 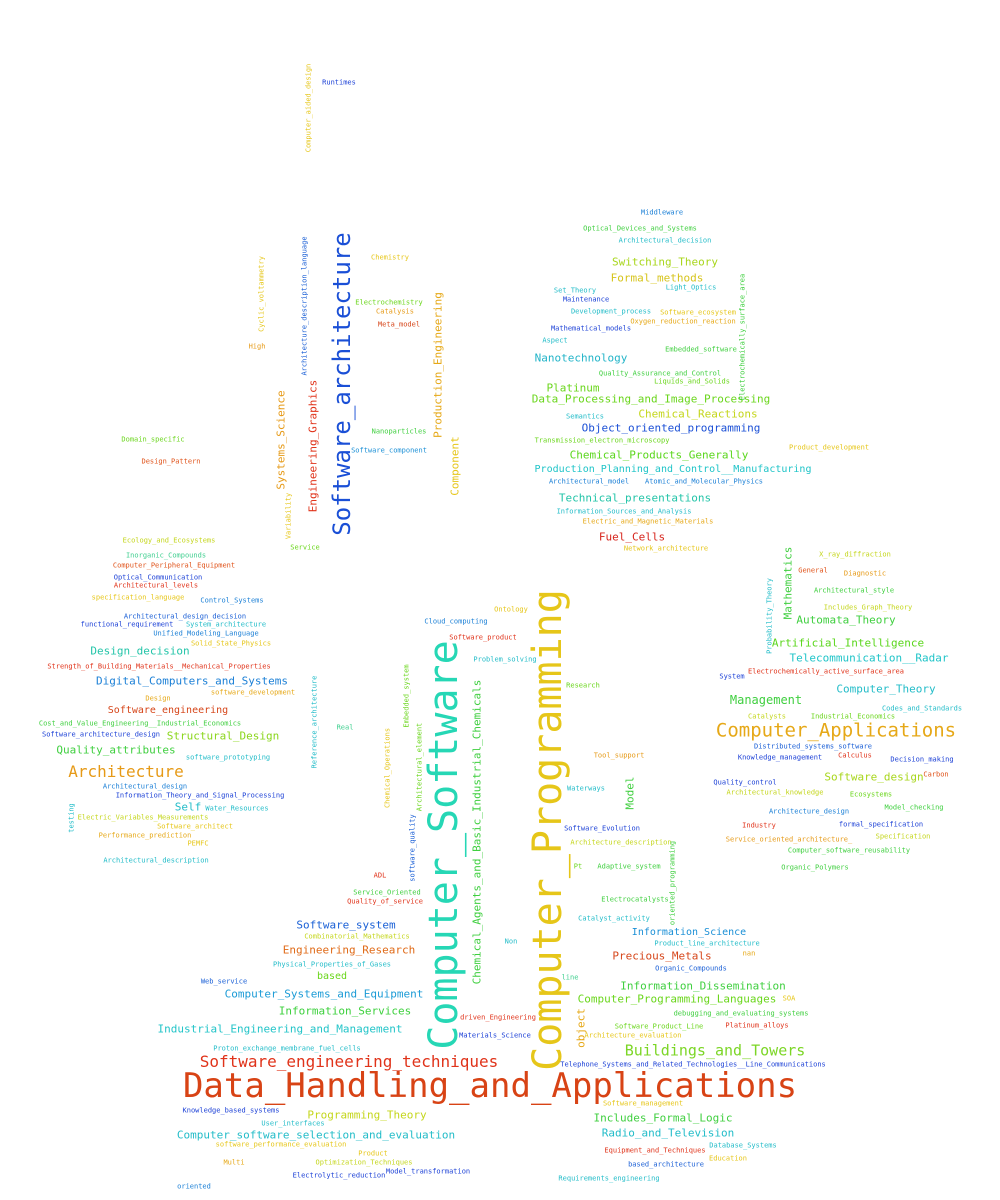 What do you see at coordinates (456, 621) in the screenshot?
I see `word: Cloud_computing` at bounding box center [456, 621].